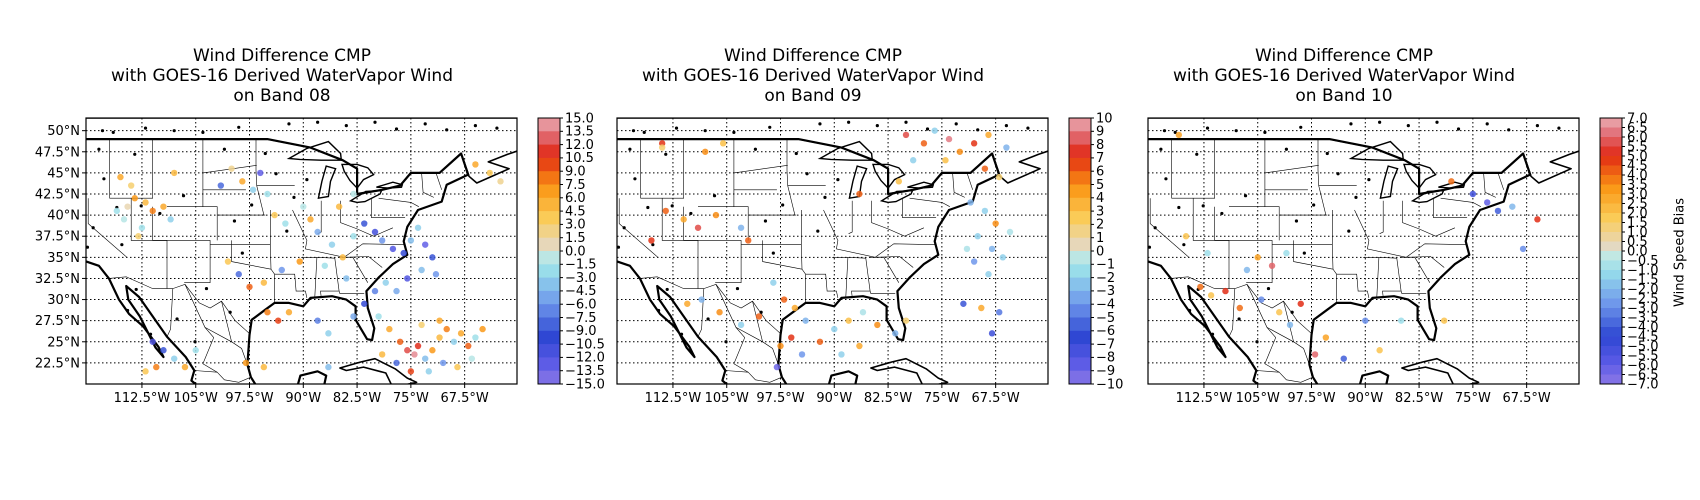 Image resolution: width=1700 pixels, height=500 pixels. What do you see at coordinates (1643, 337) in the screenshot?
I see `colorbar-3-tick-label-23: −4.5` at bounding box center [1643, 337].